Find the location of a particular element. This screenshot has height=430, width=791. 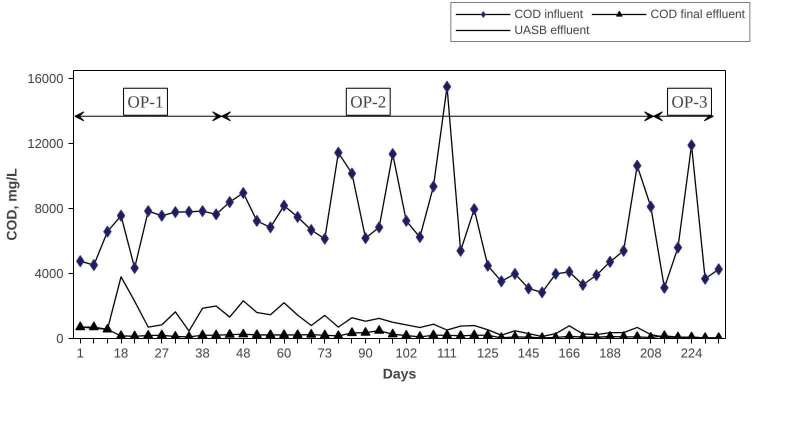

x-tick-label: 102 is located at coordinates (406, 353).